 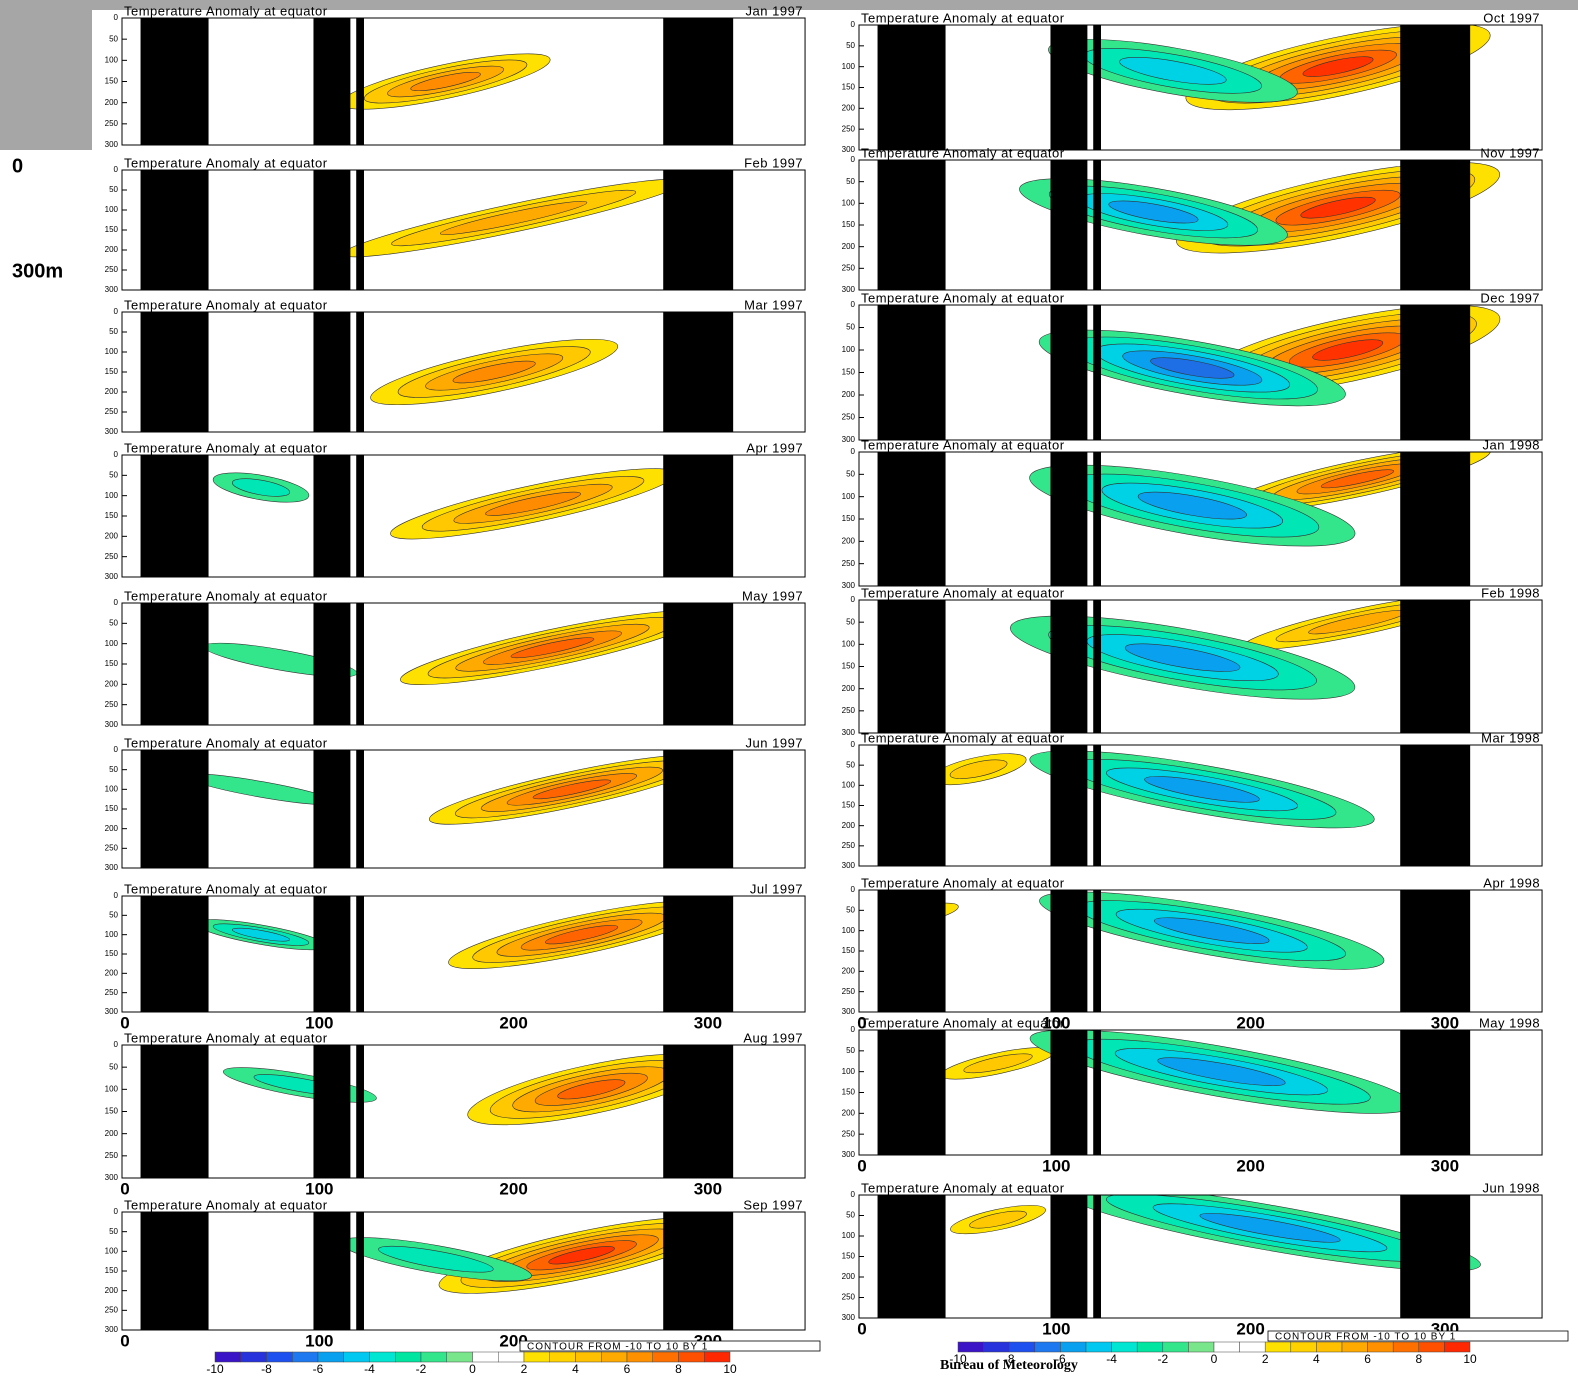 I want to click on colorbar-label: -10, so click(x=958, y=1359).